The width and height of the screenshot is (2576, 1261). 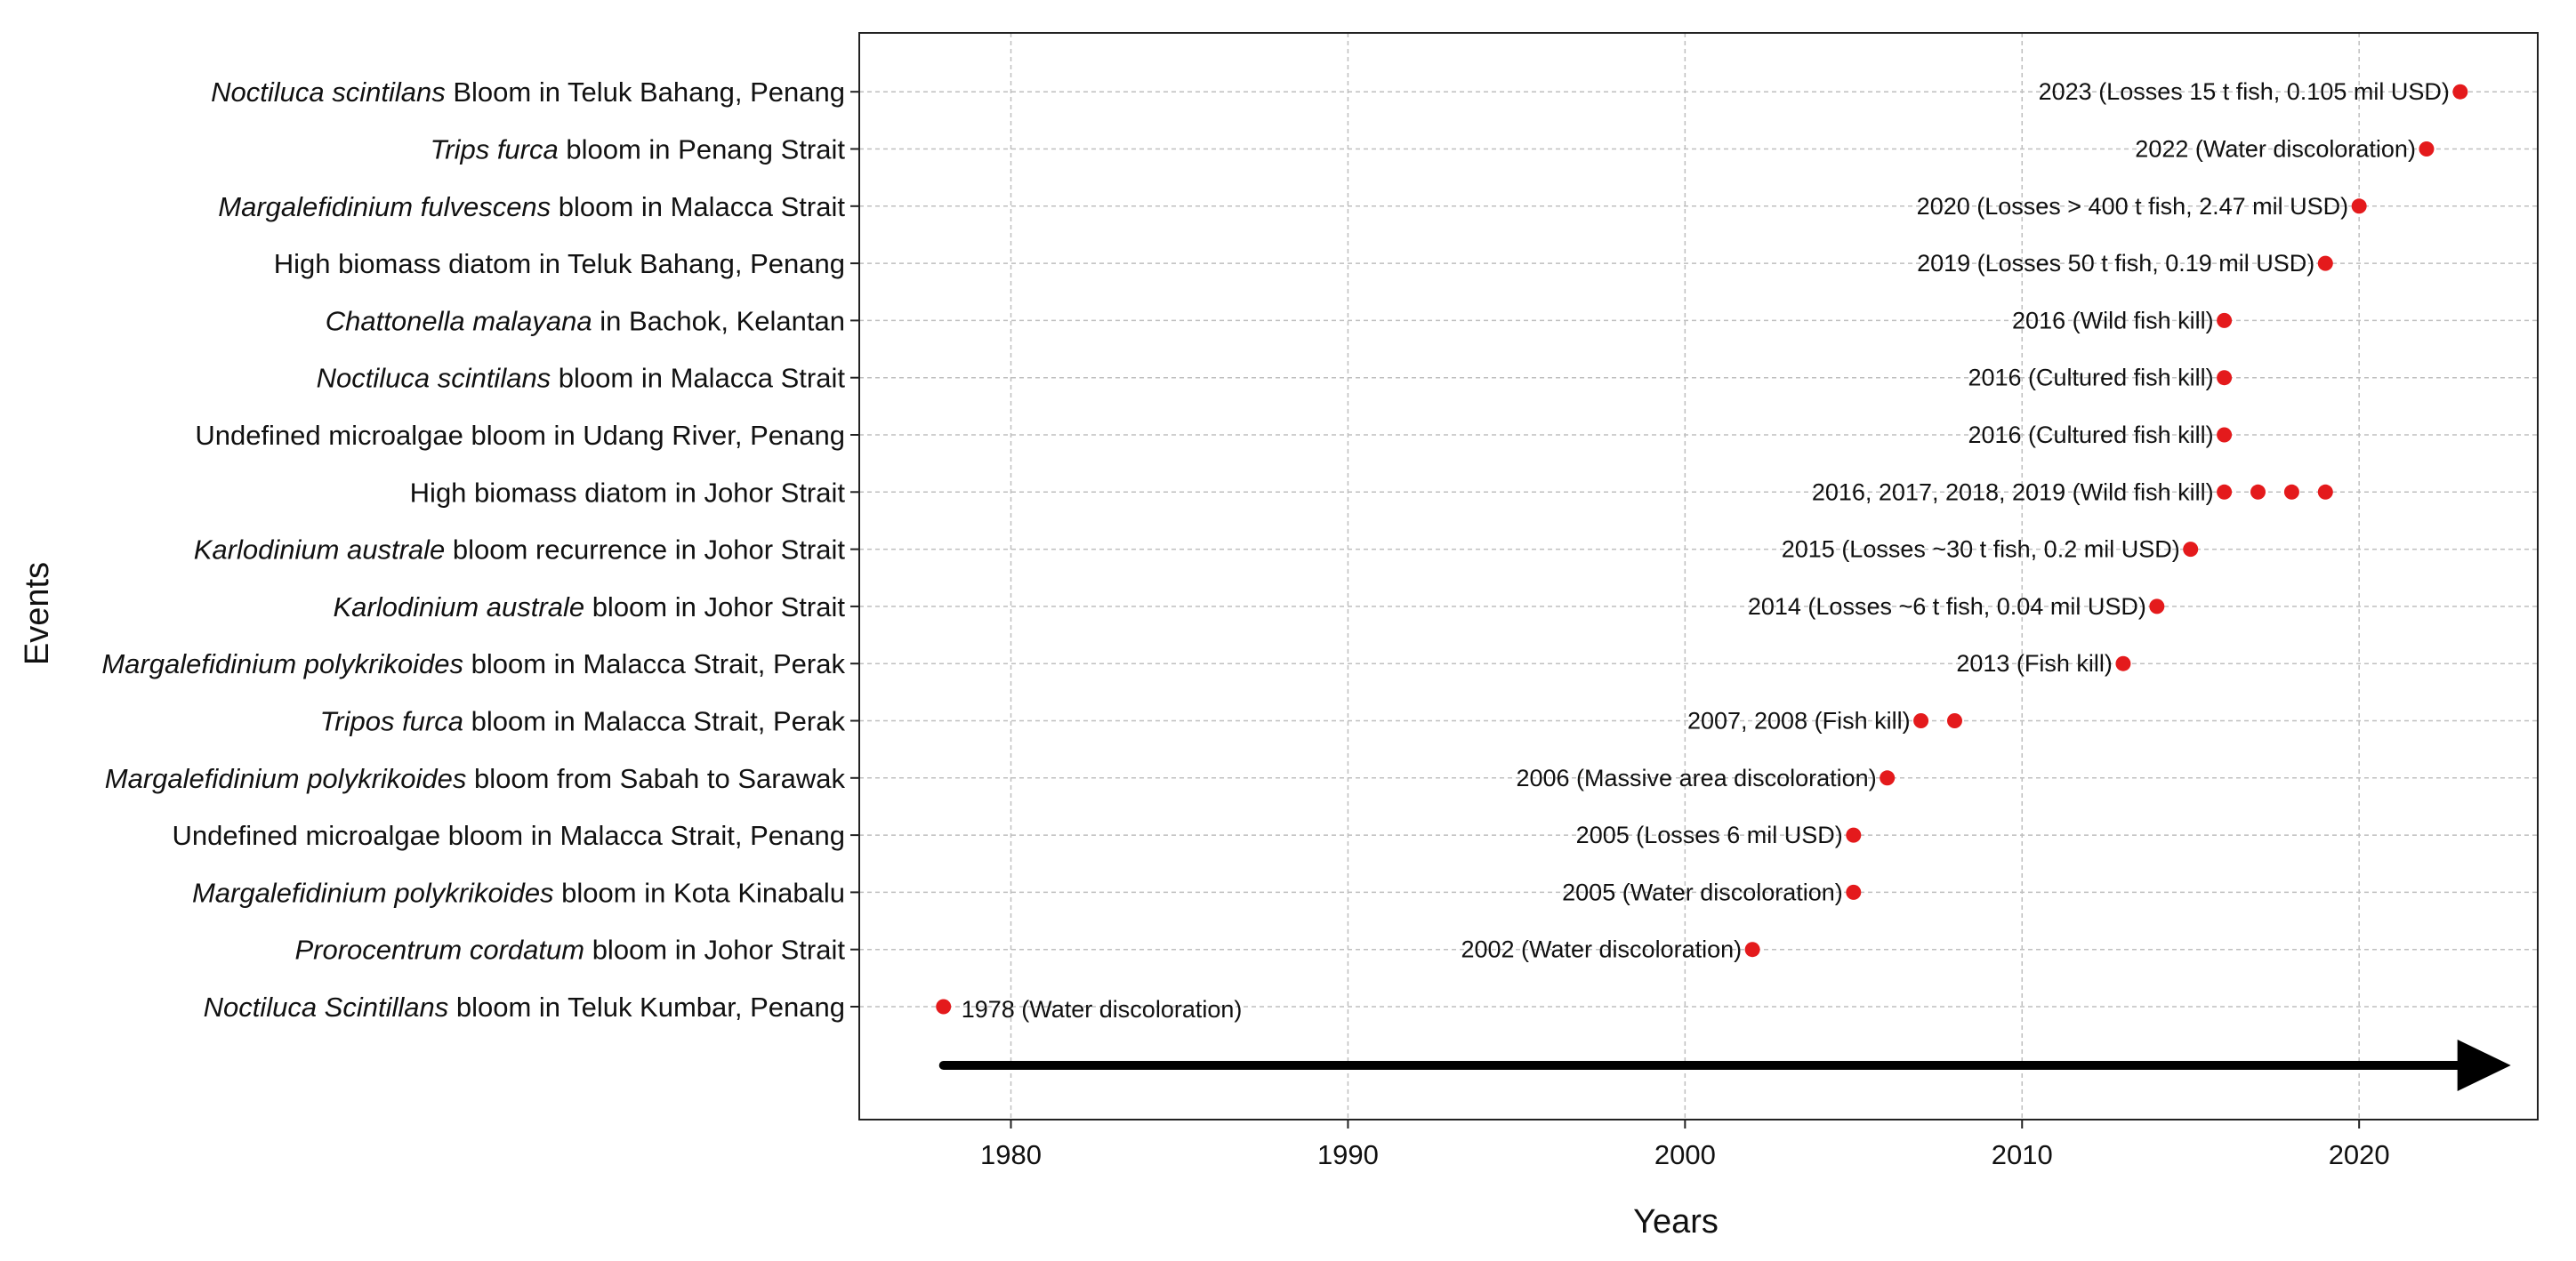 What do you see at coordinates (439, 950) in the screenshot?
I see `species-name: Prorocentrum cordatum` at bounding box center [439, 950].